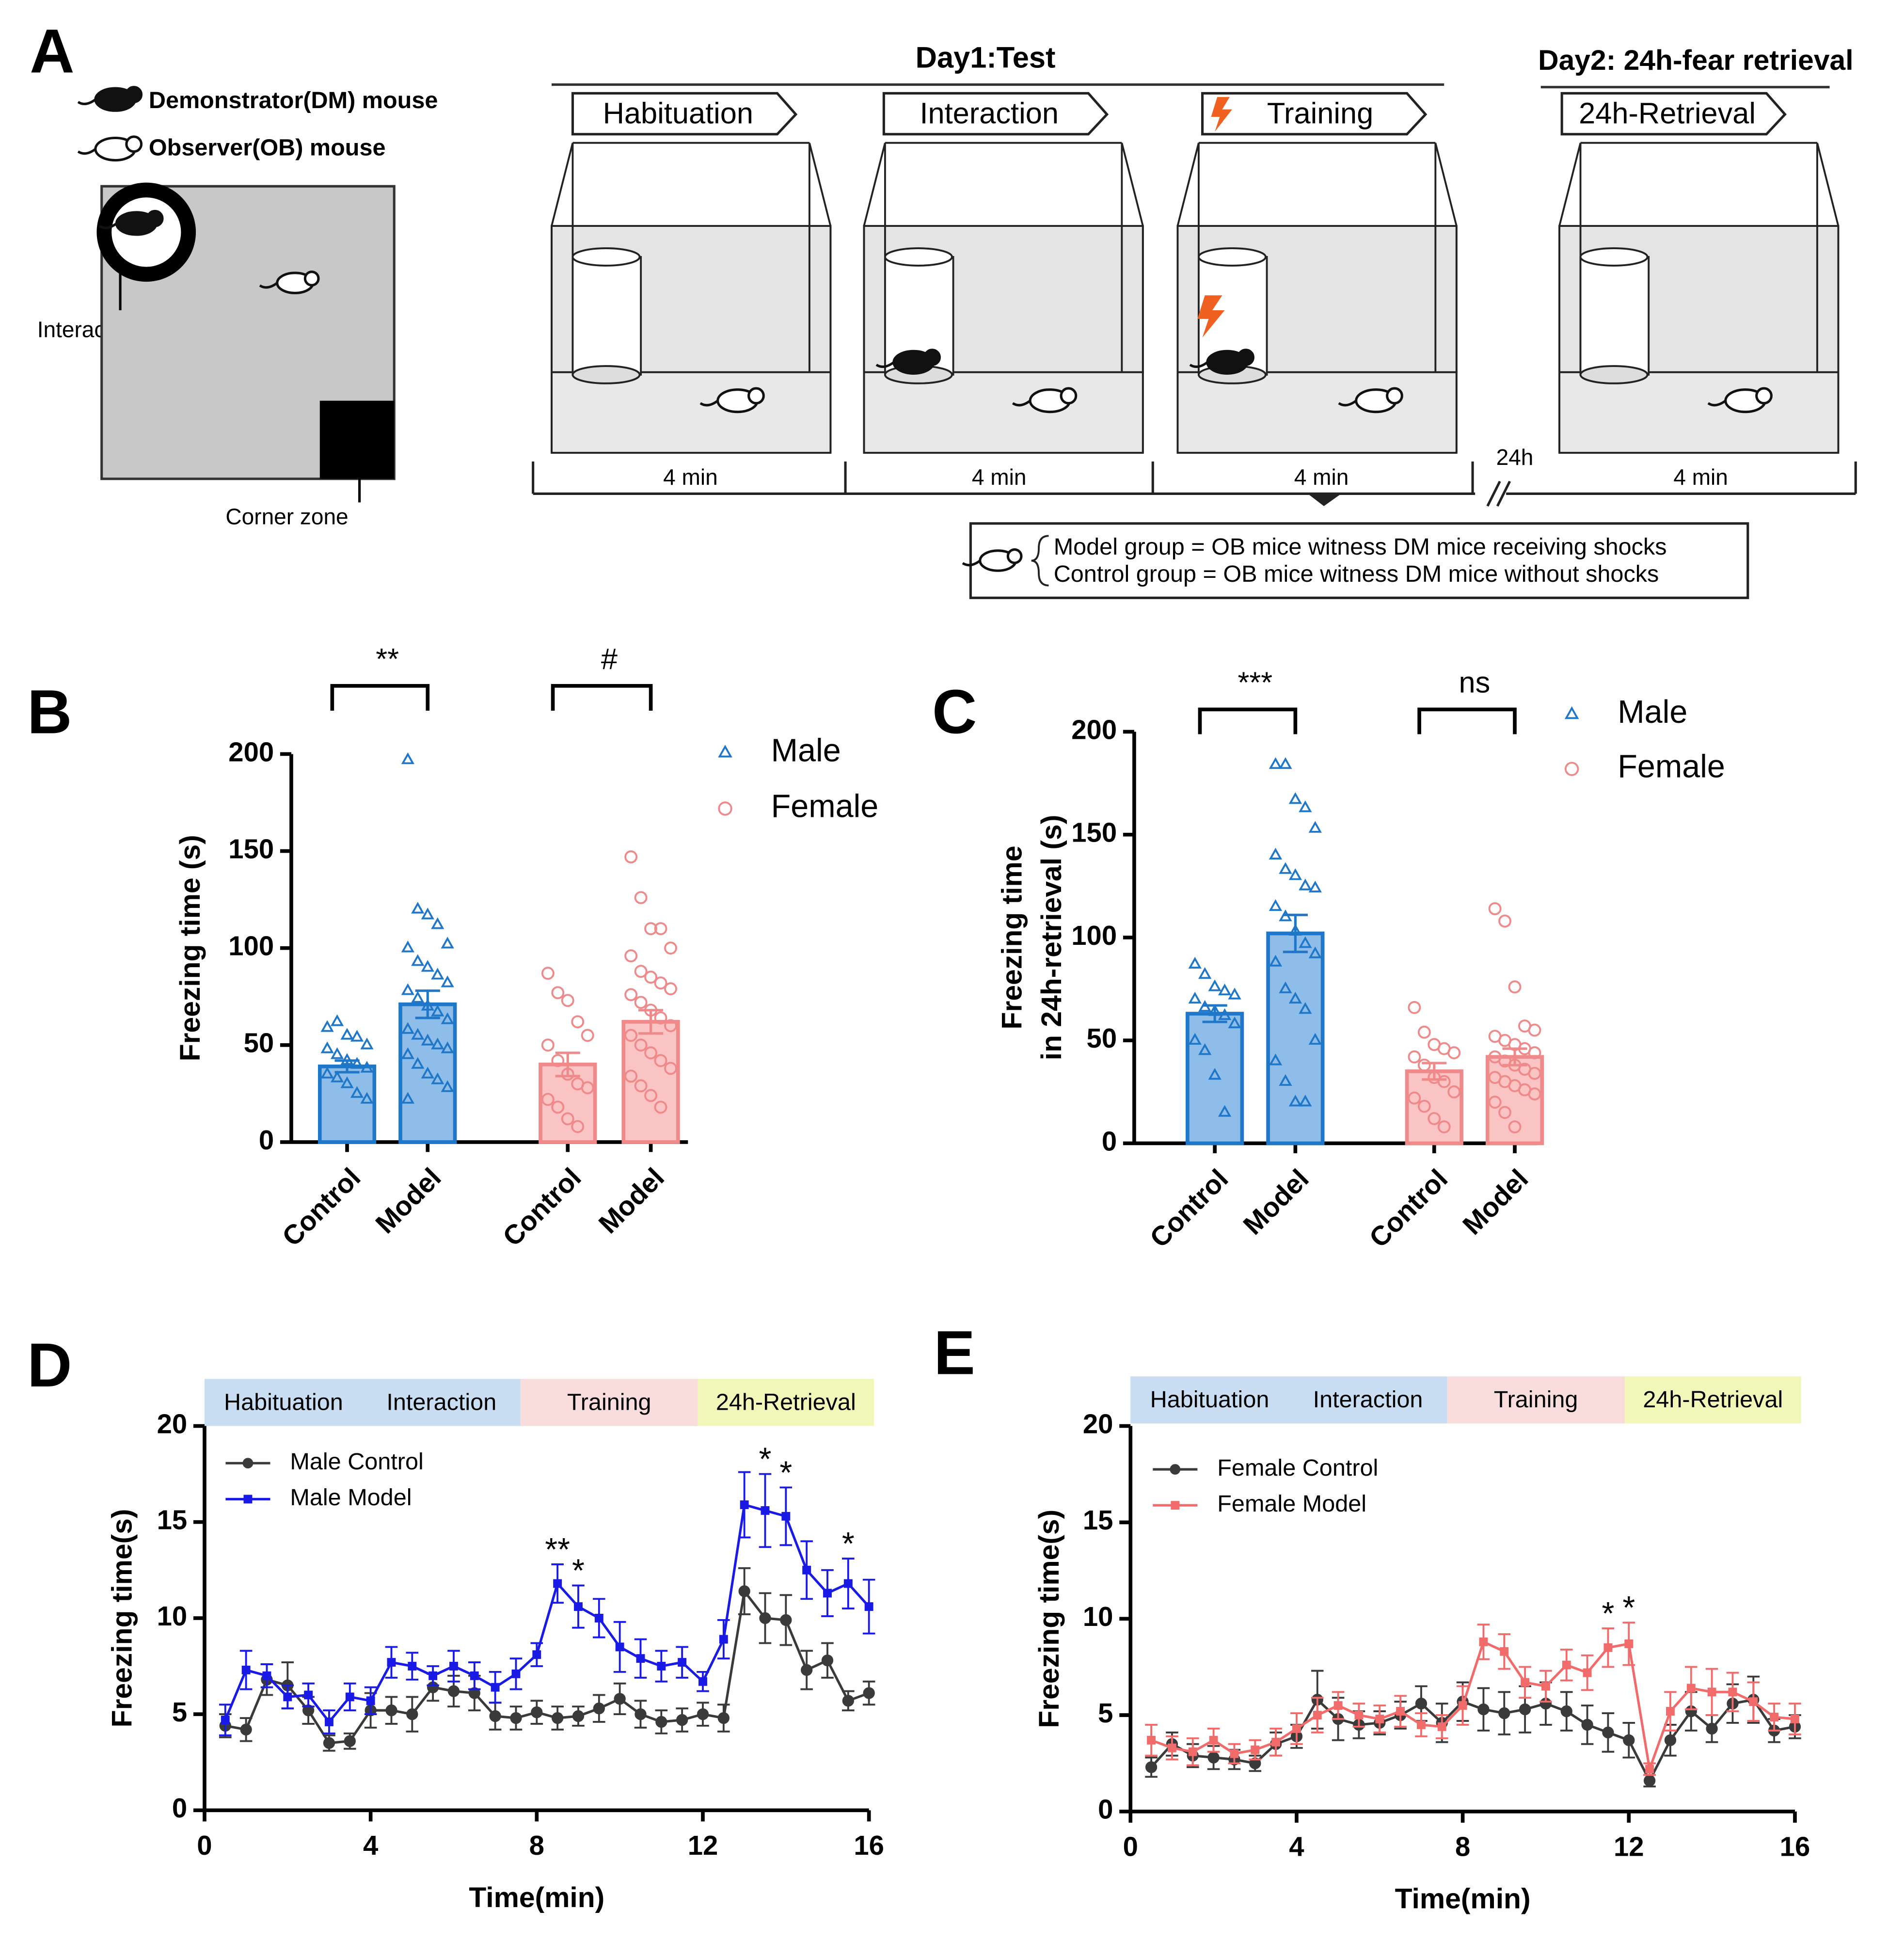  I want to click on legend-label: Female, so click(825, 807).